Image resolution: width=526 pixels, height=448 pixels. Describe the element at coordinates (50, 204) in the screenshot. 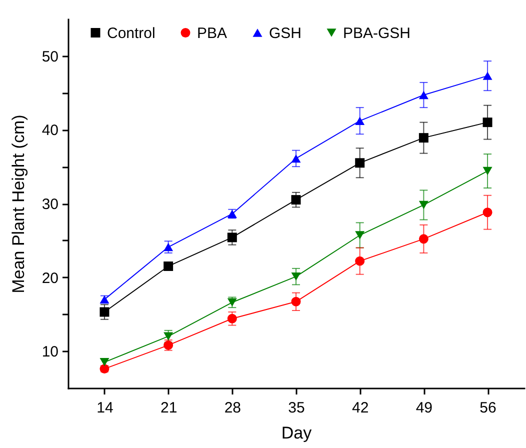

I see `y-tick-label: 30` at that location.